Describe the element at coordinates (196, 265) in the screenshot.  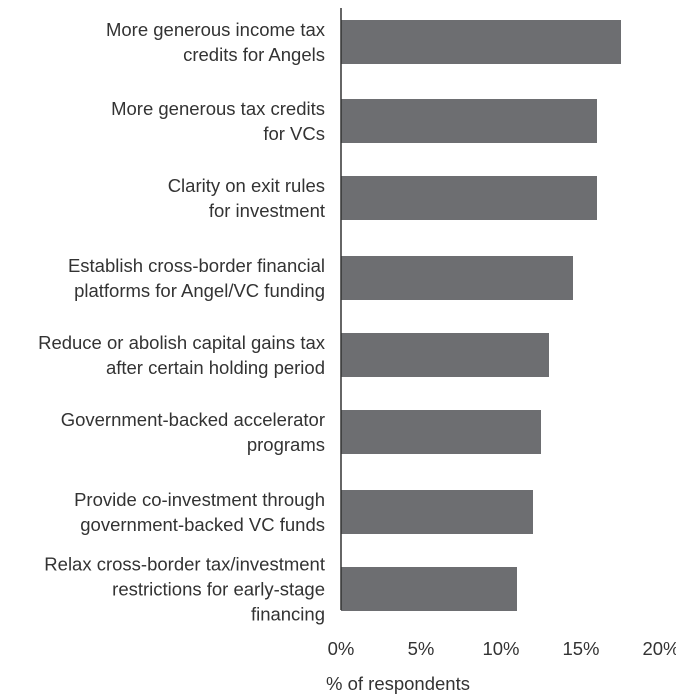
I see `category-label-4-line-1: Establish cross-border financial` at that location.